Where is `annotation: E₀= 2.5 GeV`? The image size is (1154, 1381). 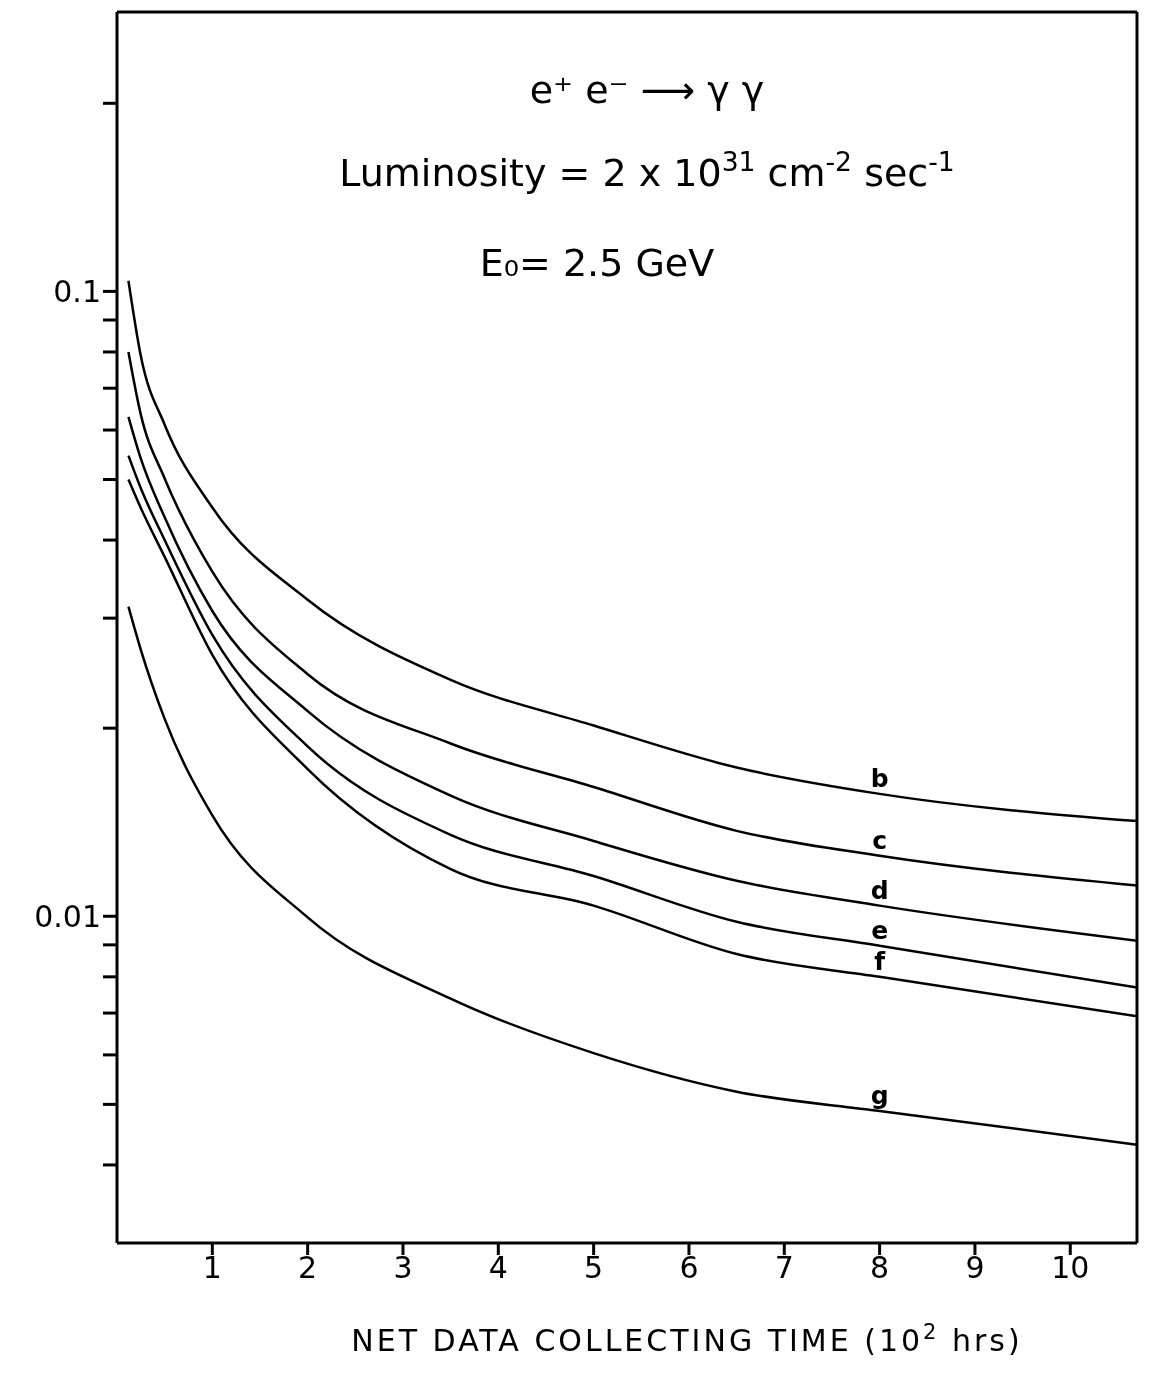 annotation: E₀= 2.5 GeV is located at coordinates (597, 263).